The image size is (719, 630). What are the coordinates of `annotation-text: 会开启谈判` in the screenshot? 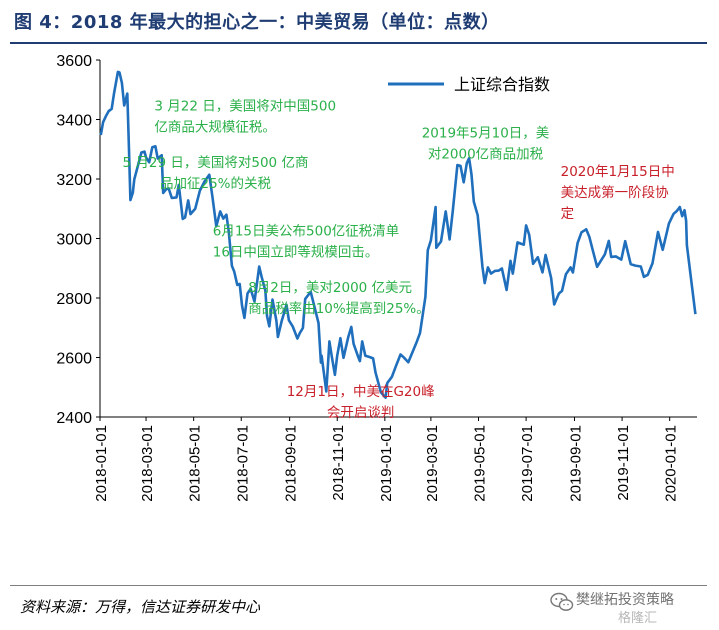 It's located at (361, 413).